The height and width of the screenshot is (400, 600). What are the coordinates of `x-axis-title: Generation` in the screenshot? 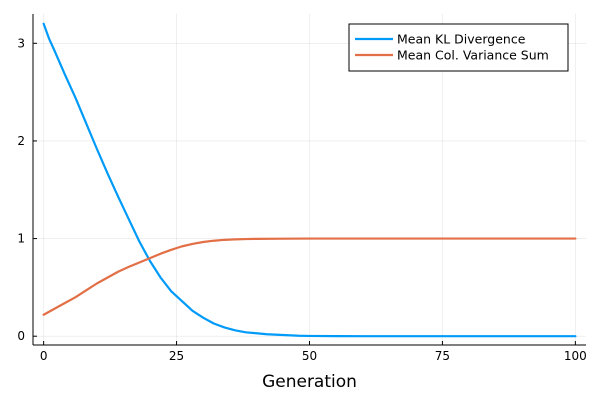 It's located at (309, 382).